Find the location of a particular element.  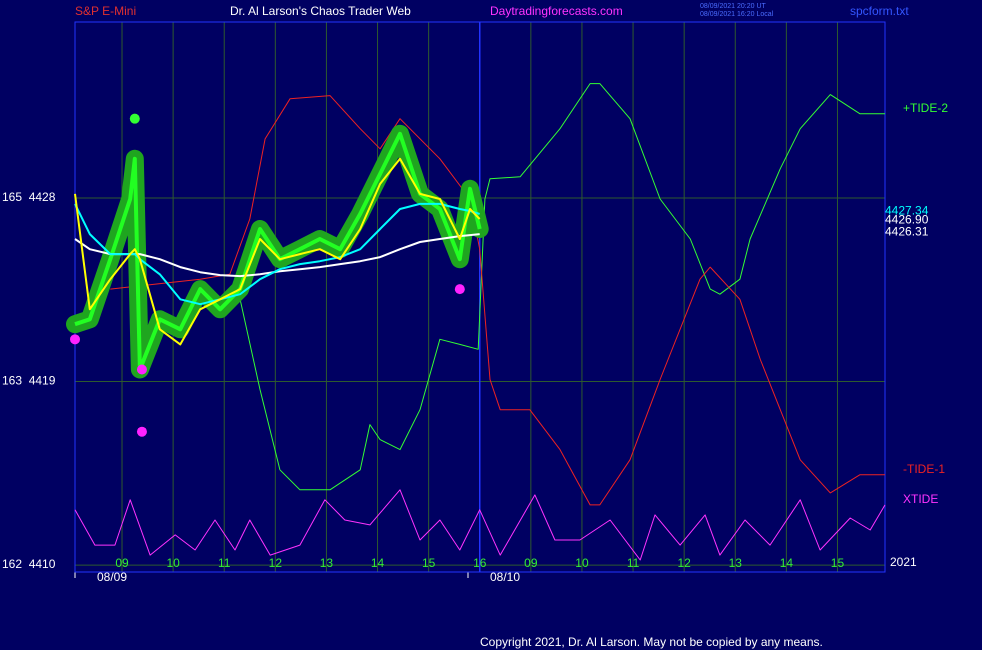

price-label: 4426.90 is located at coordinates (907, 220).